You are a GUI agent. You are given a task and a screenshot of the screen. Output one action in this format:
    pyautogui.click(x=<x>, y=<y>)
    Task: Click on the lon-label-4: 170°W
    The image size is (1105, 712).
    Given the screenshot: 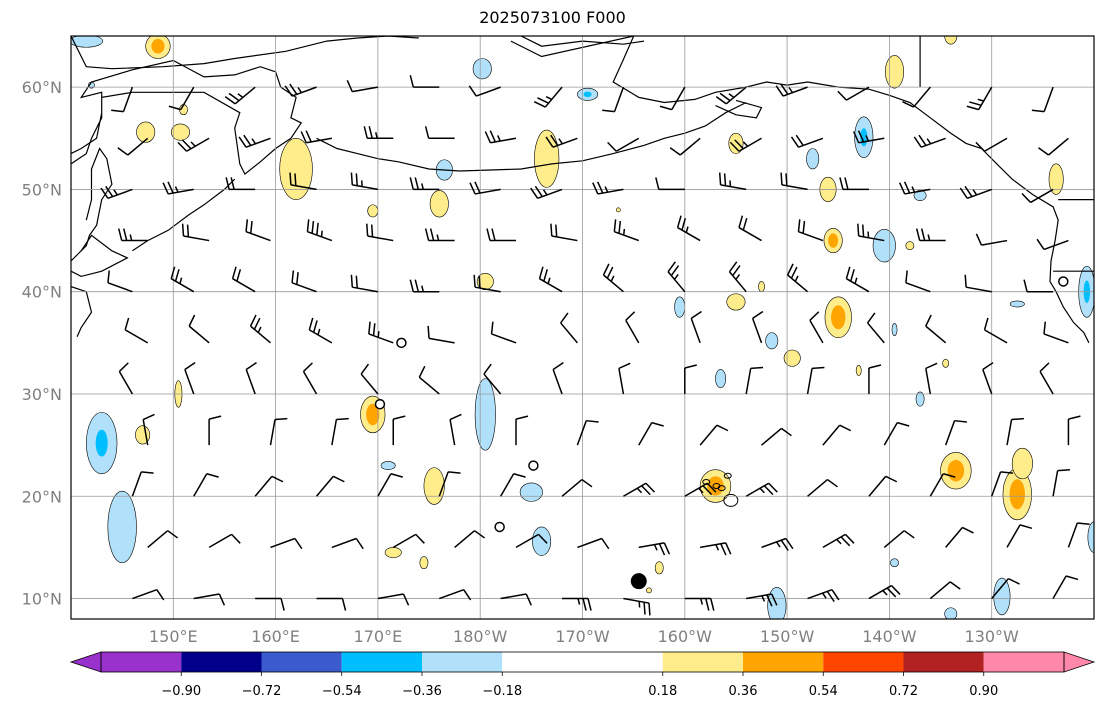 What is the action you would take?
    pyautogui.click(x=582, y=636)
    